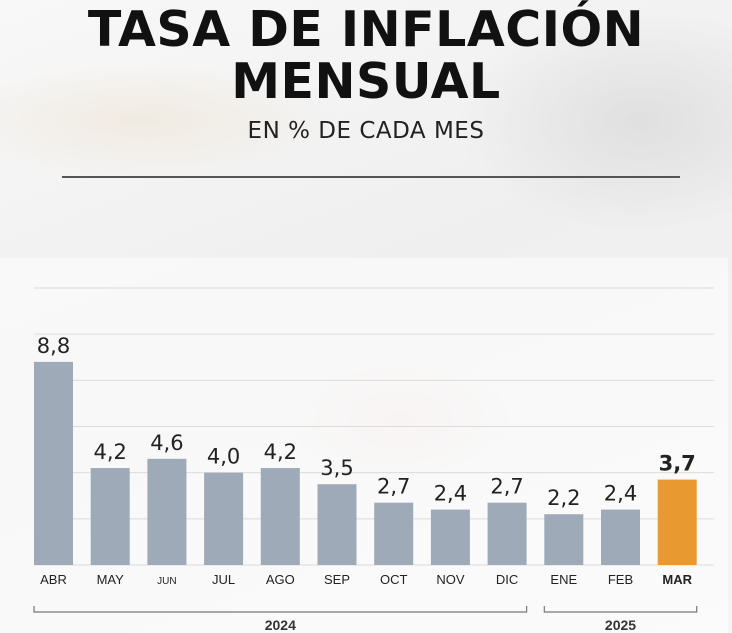  Describe the element at coordinates (450, 494) in the screenshot. I see `value-label-nov: 2,4` at that location.